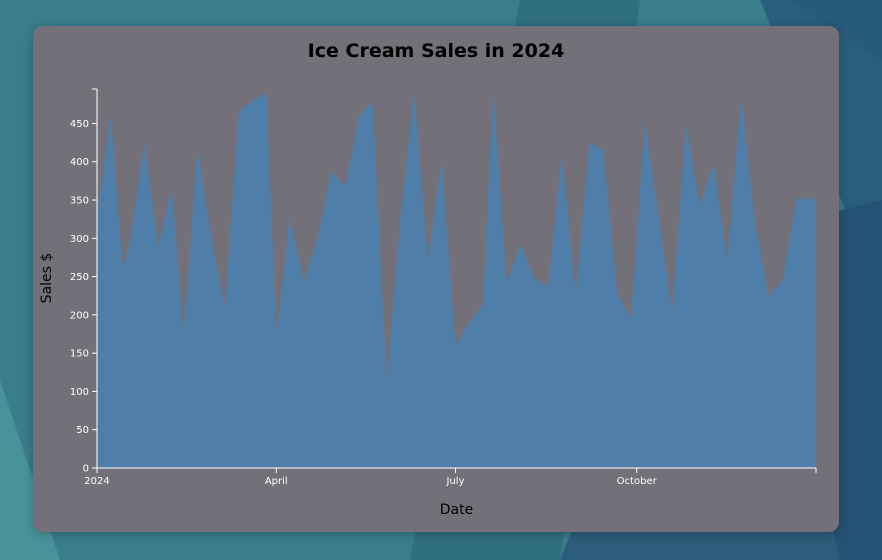 Image resolution: width=882 pixels, height=560 pixels. I want to click on y-tick-label: 0, so click(86, 469).